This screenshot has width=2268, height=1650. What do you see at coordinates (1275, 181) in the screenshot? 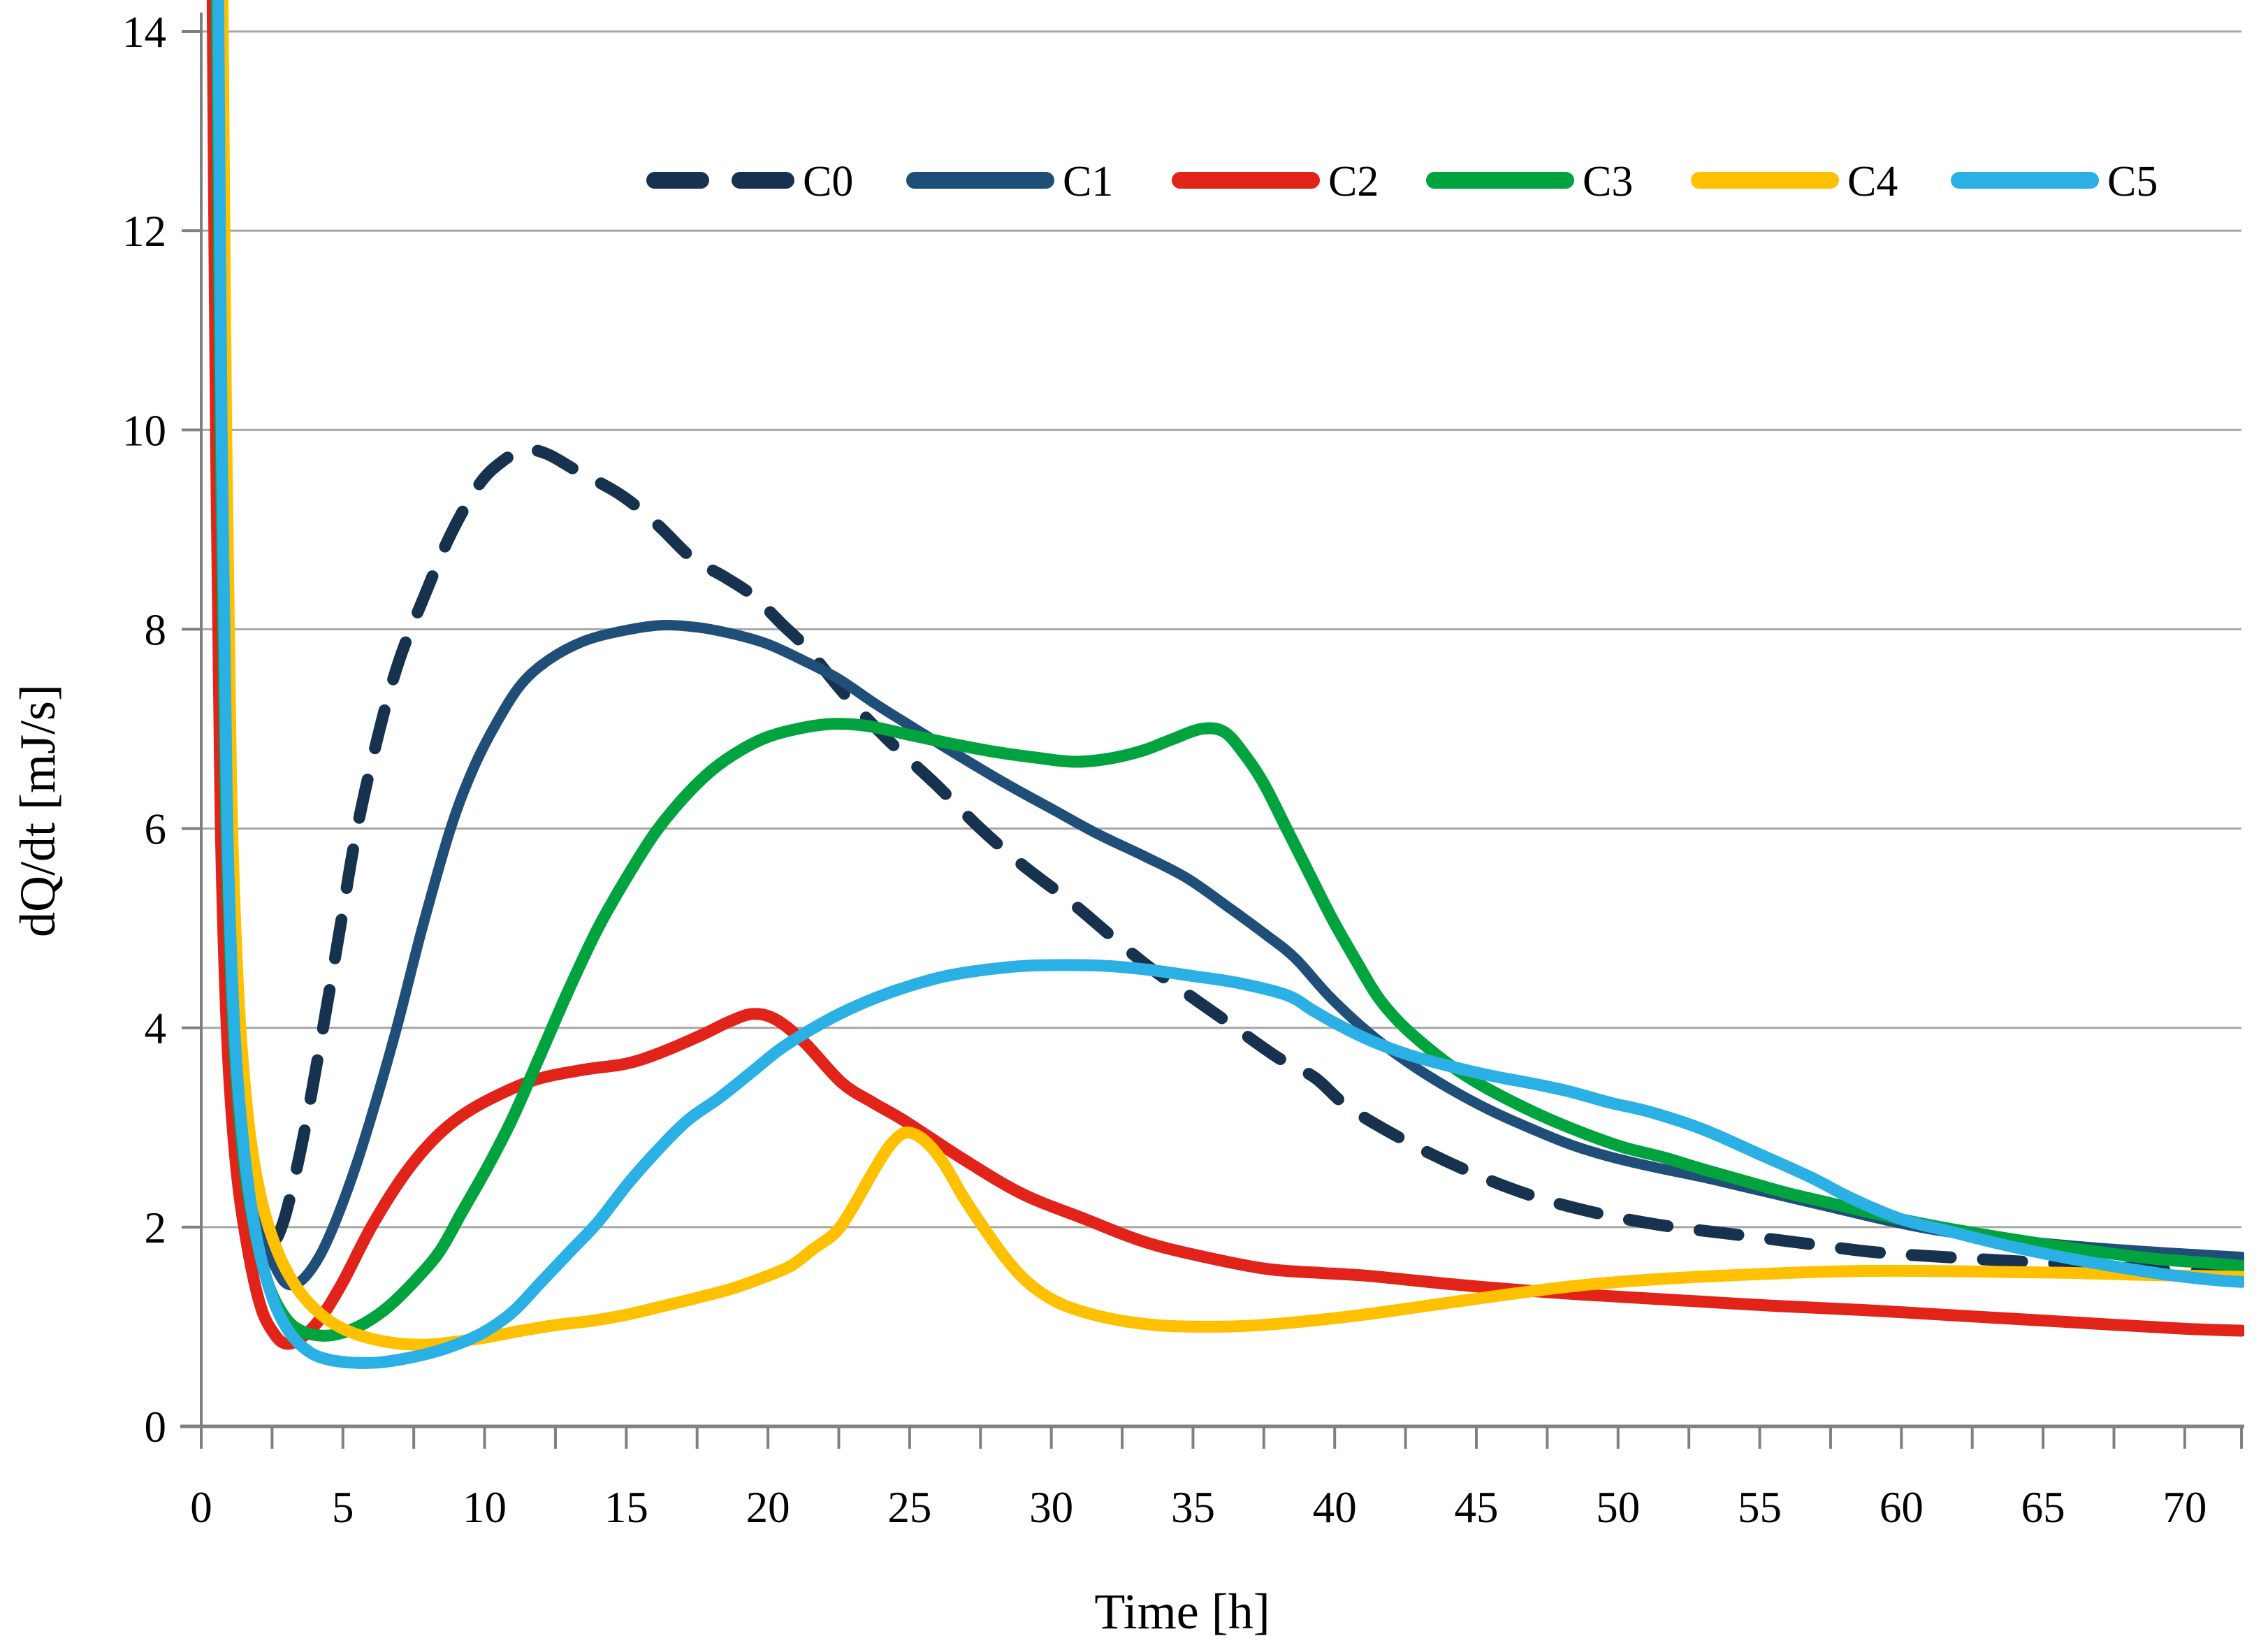
I see `legend-item-C2: C2` at bounding box center [1275, 181].